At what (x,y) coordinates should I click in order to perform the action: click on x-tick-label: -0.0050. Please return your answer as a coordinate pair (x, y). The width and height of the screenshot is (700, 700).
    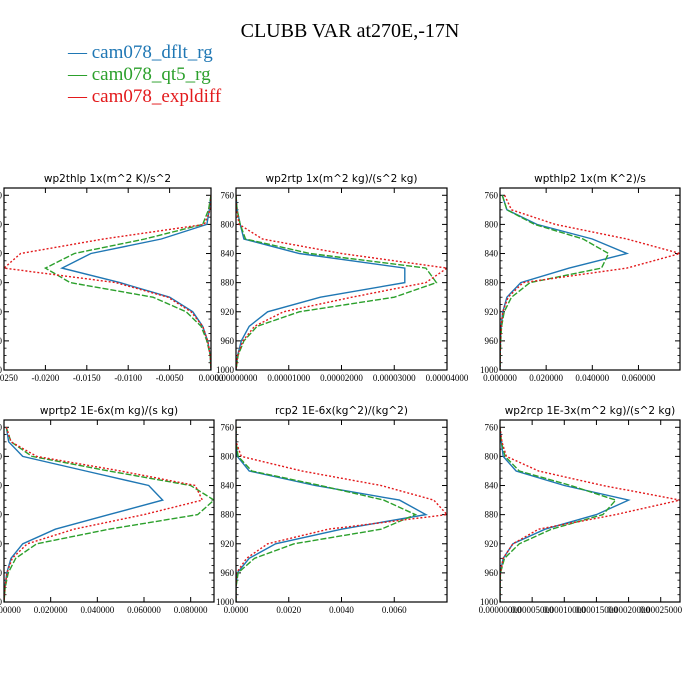
    Looking at the image, I should click on (170, 378).